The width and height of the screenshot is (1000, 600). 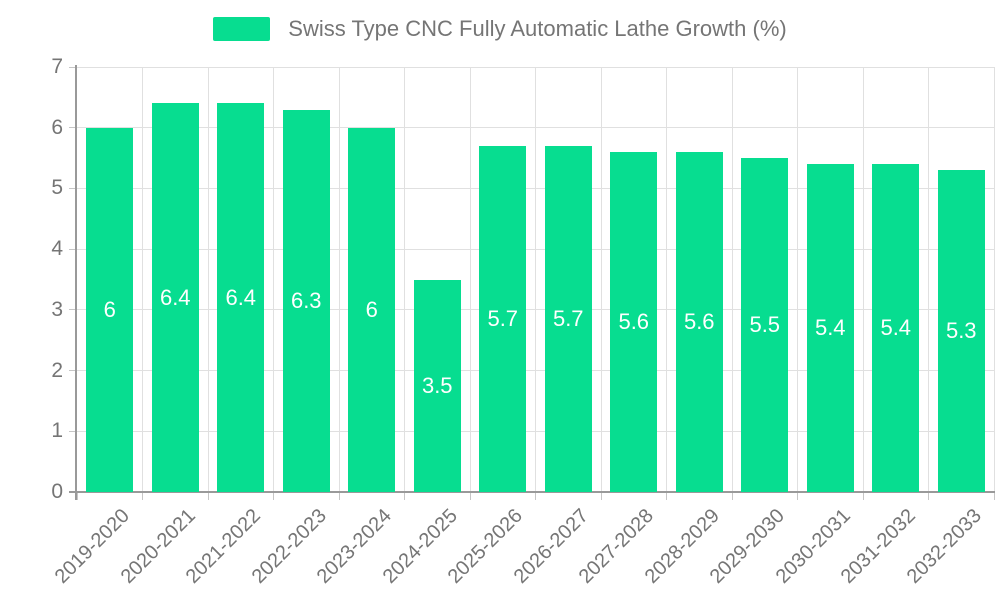 I want to click on y-tick-label: 1, so click(x=57, y=431).